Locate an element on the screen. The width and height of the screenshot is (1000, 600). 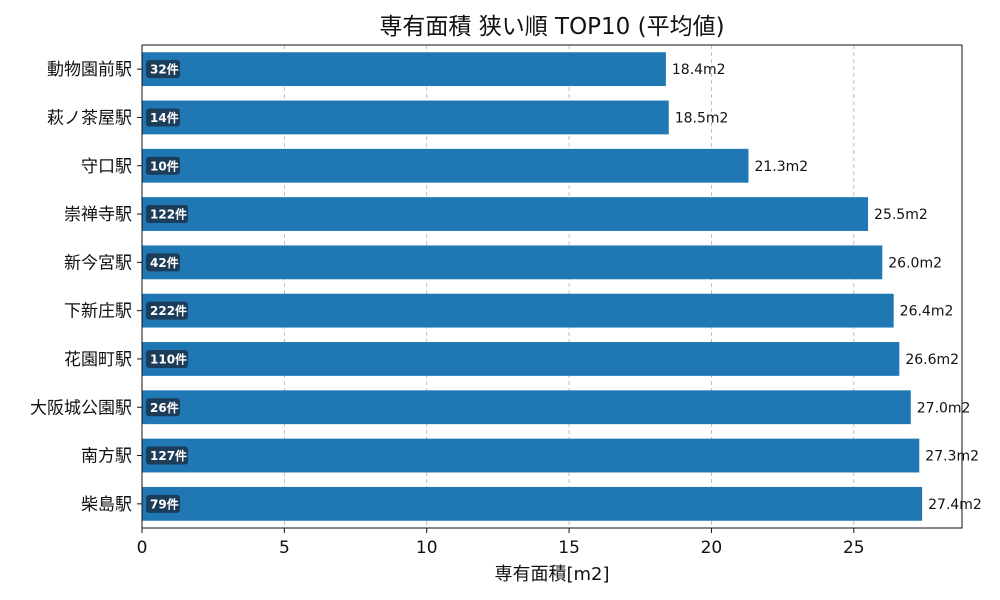
value-label: 25.5m2 is located at coordinates (901, 215).